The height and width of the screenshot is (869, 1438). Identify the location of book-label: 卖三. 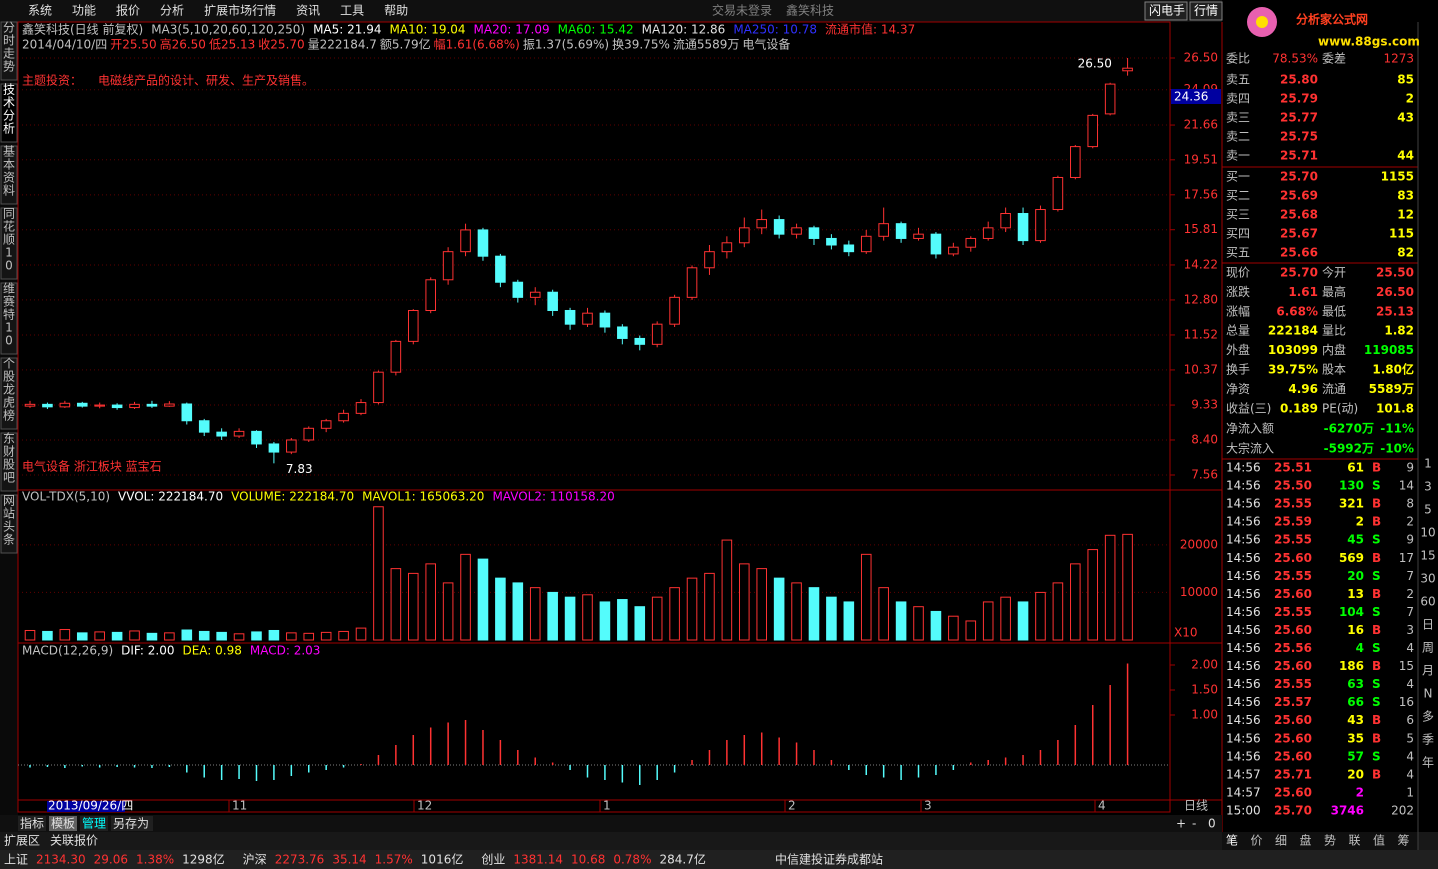
(1238, 118).